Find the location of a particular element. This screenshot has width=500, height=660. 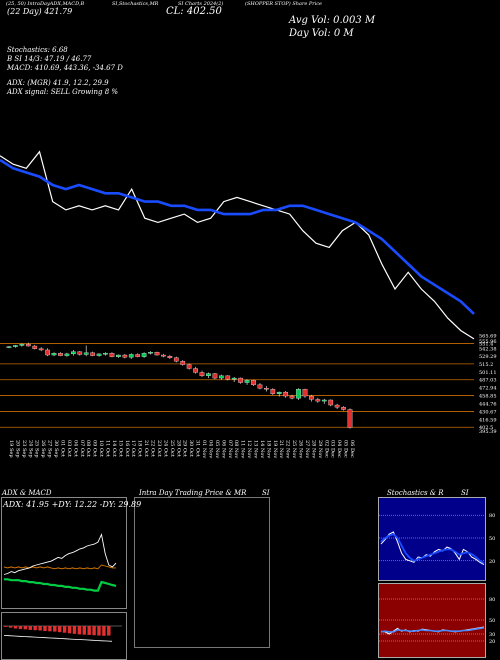

minus-di-line is located at coordinates (59, 567).